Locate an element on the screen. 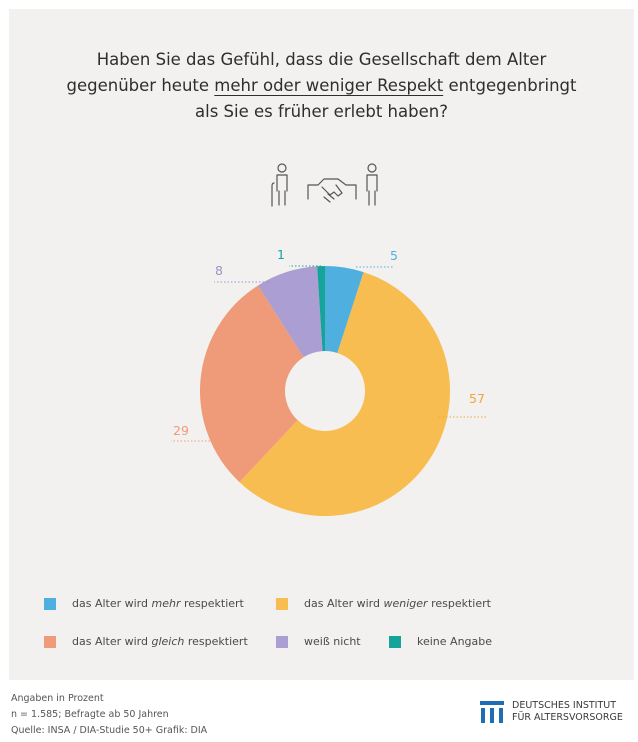  slice-mehr is located at coordinates (344, 309).